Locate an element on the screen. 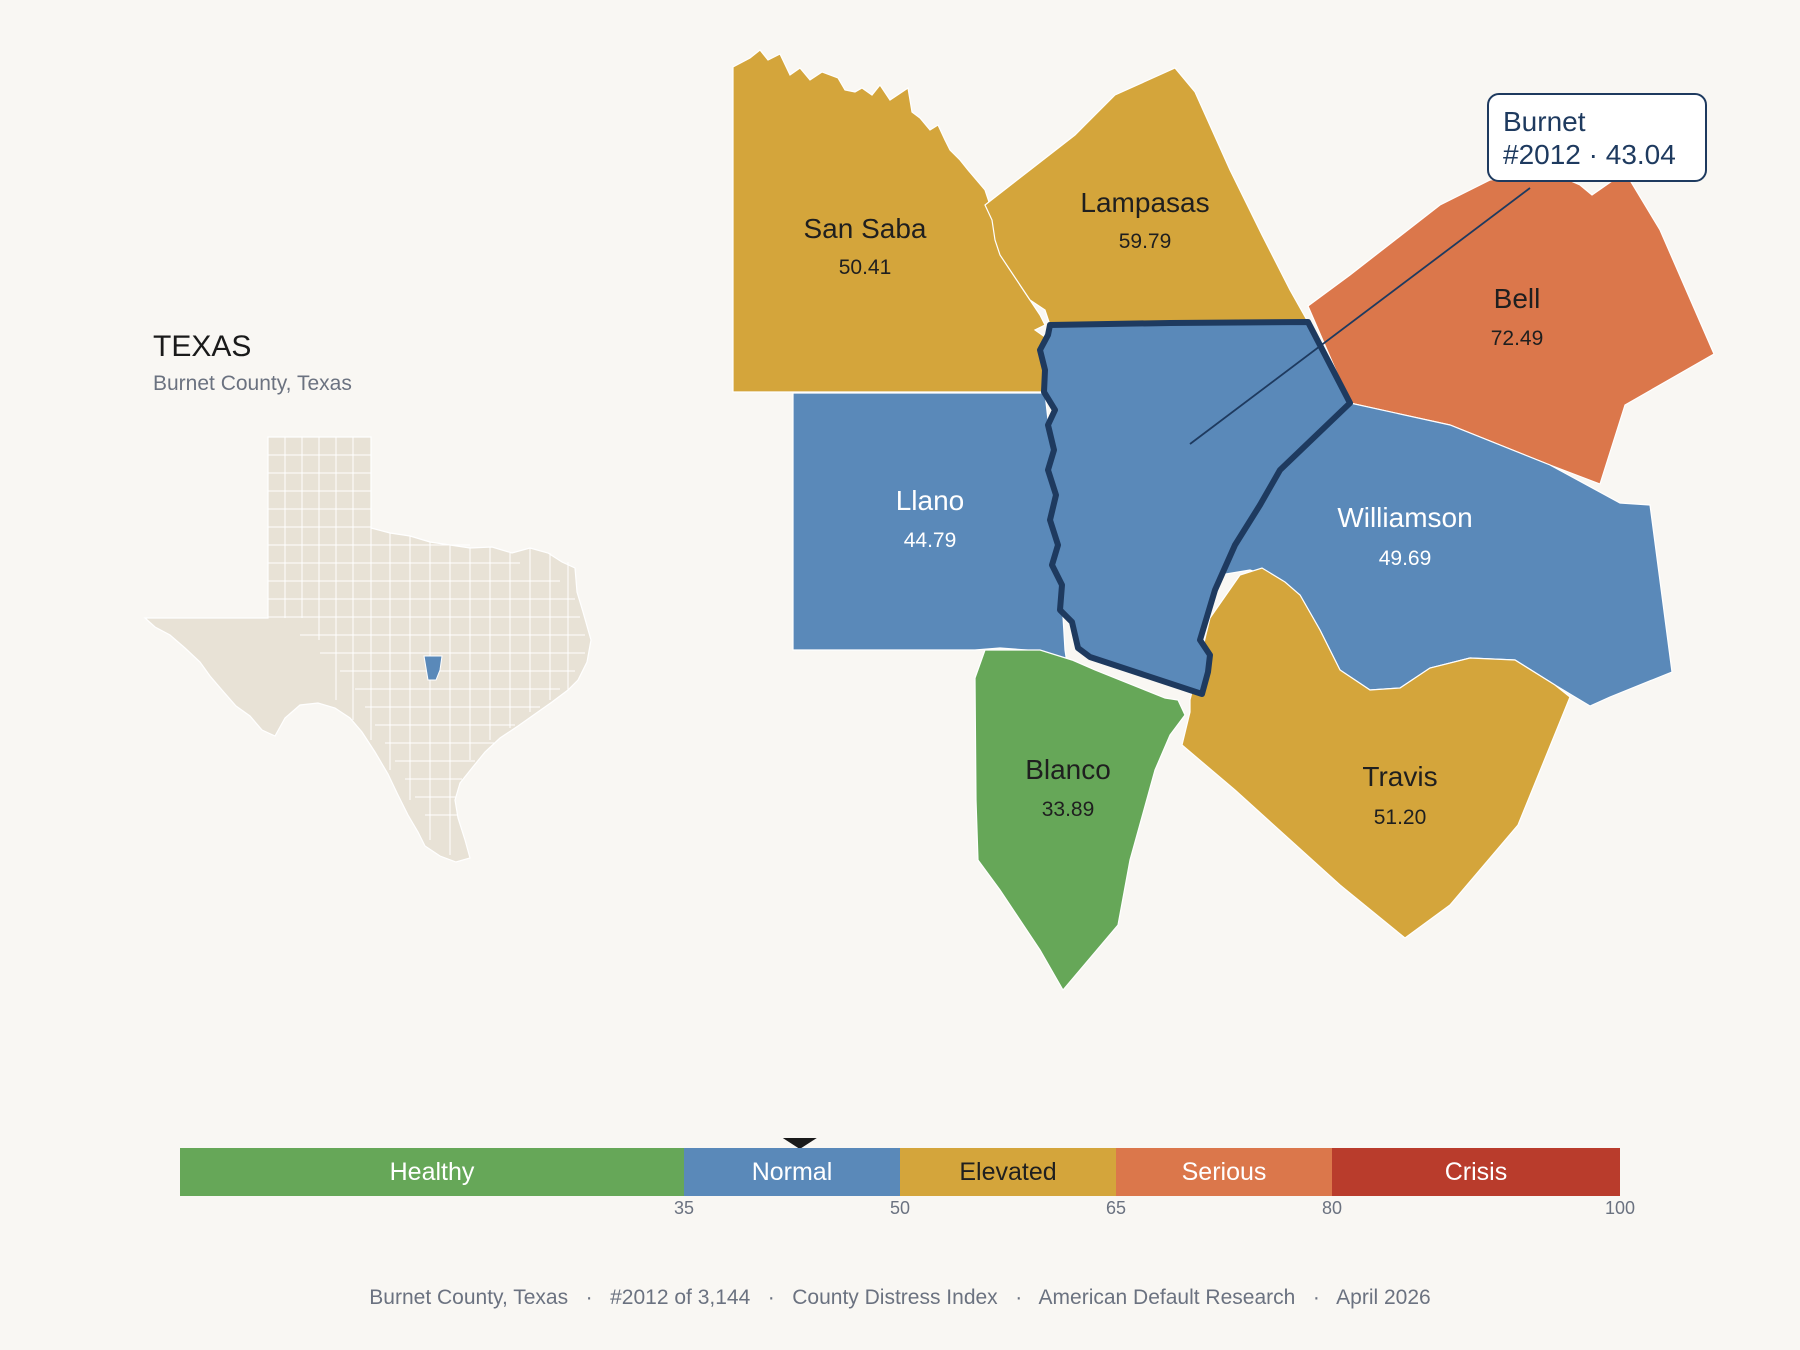 This screenshot has height=1350, width=1800. county-label-llano: Llano is located at coordinates (930, 500).